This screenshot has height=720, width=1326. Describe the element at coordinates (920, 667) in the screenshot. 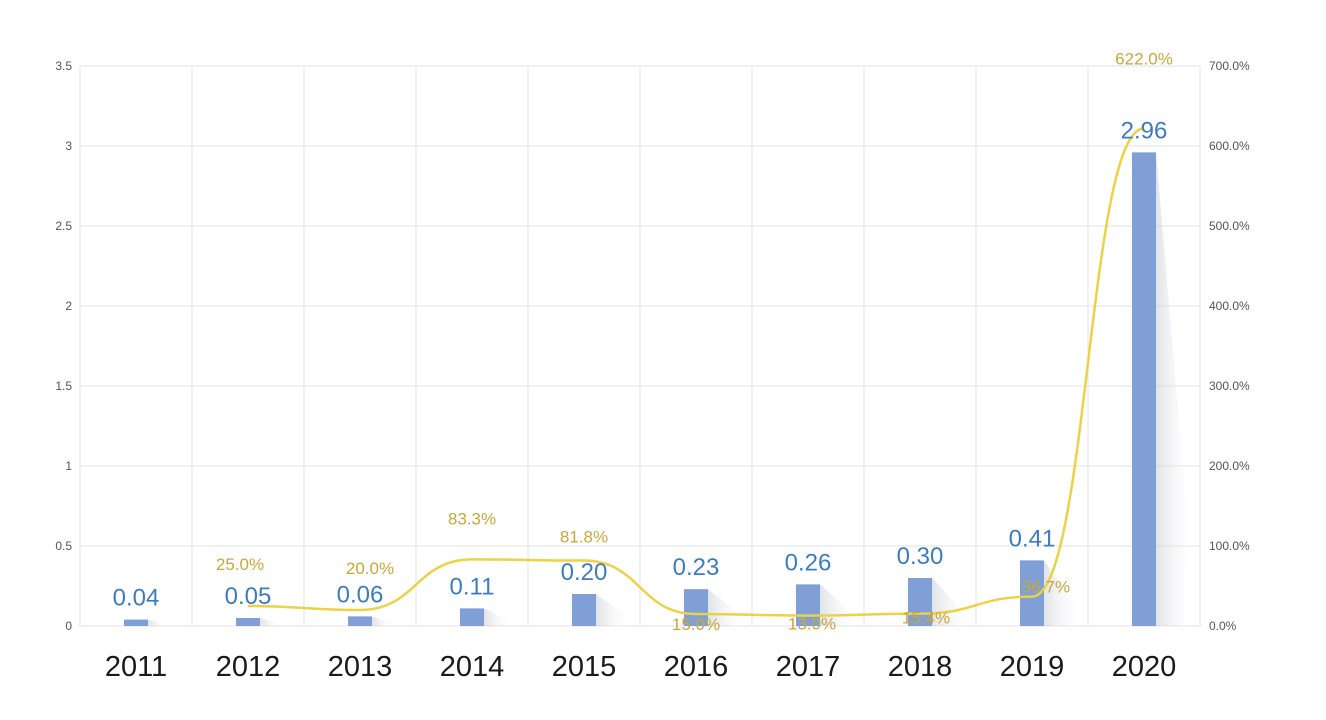

I see `x-tick-label: 2018` at that location.